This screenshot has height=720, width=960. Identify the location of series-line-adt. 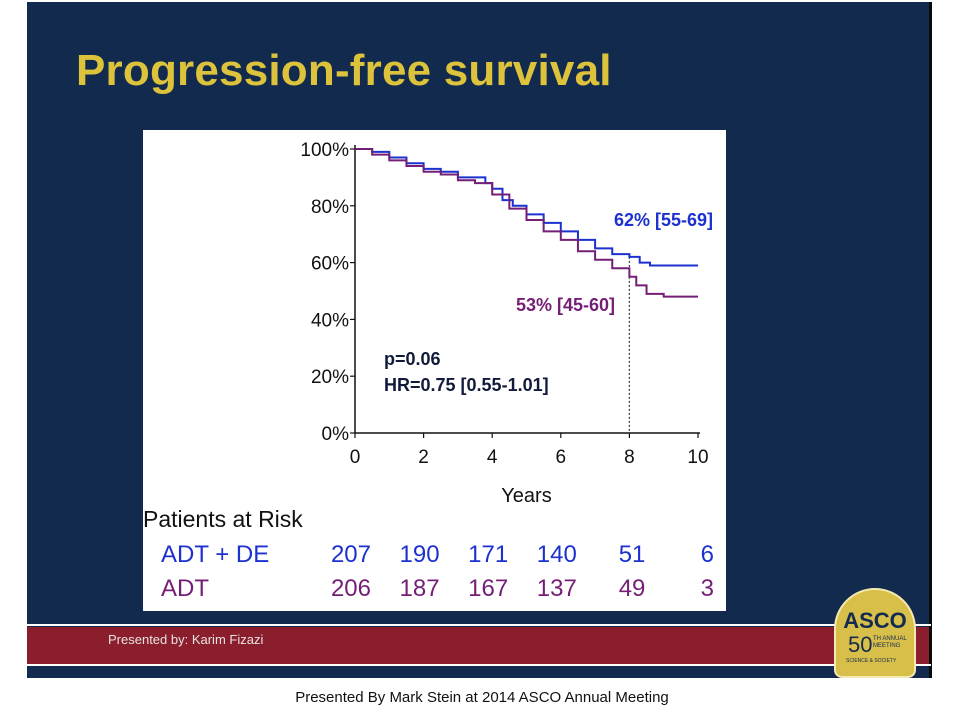
(526, 223).